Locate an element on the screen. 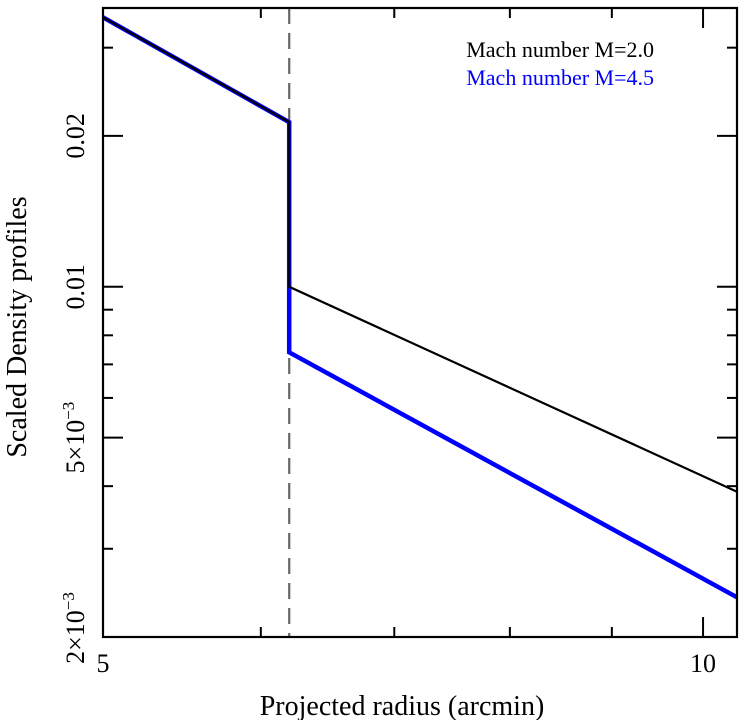 The height and width of the screenshot is (720, 747). y-axis-label: Scaled Density profiles is located at coordinates (17, 326).